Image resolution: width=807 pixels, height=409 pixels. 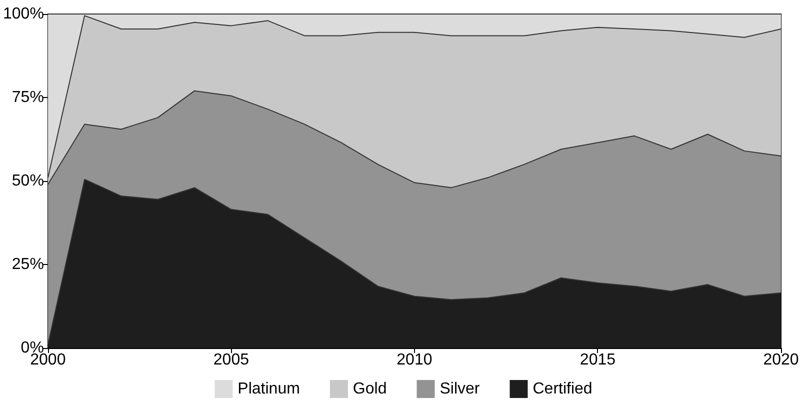 What do you see at coordinates (562, 389) in the screenshot?
I see `legend-label: Certified` at bounding box center [562, 389].